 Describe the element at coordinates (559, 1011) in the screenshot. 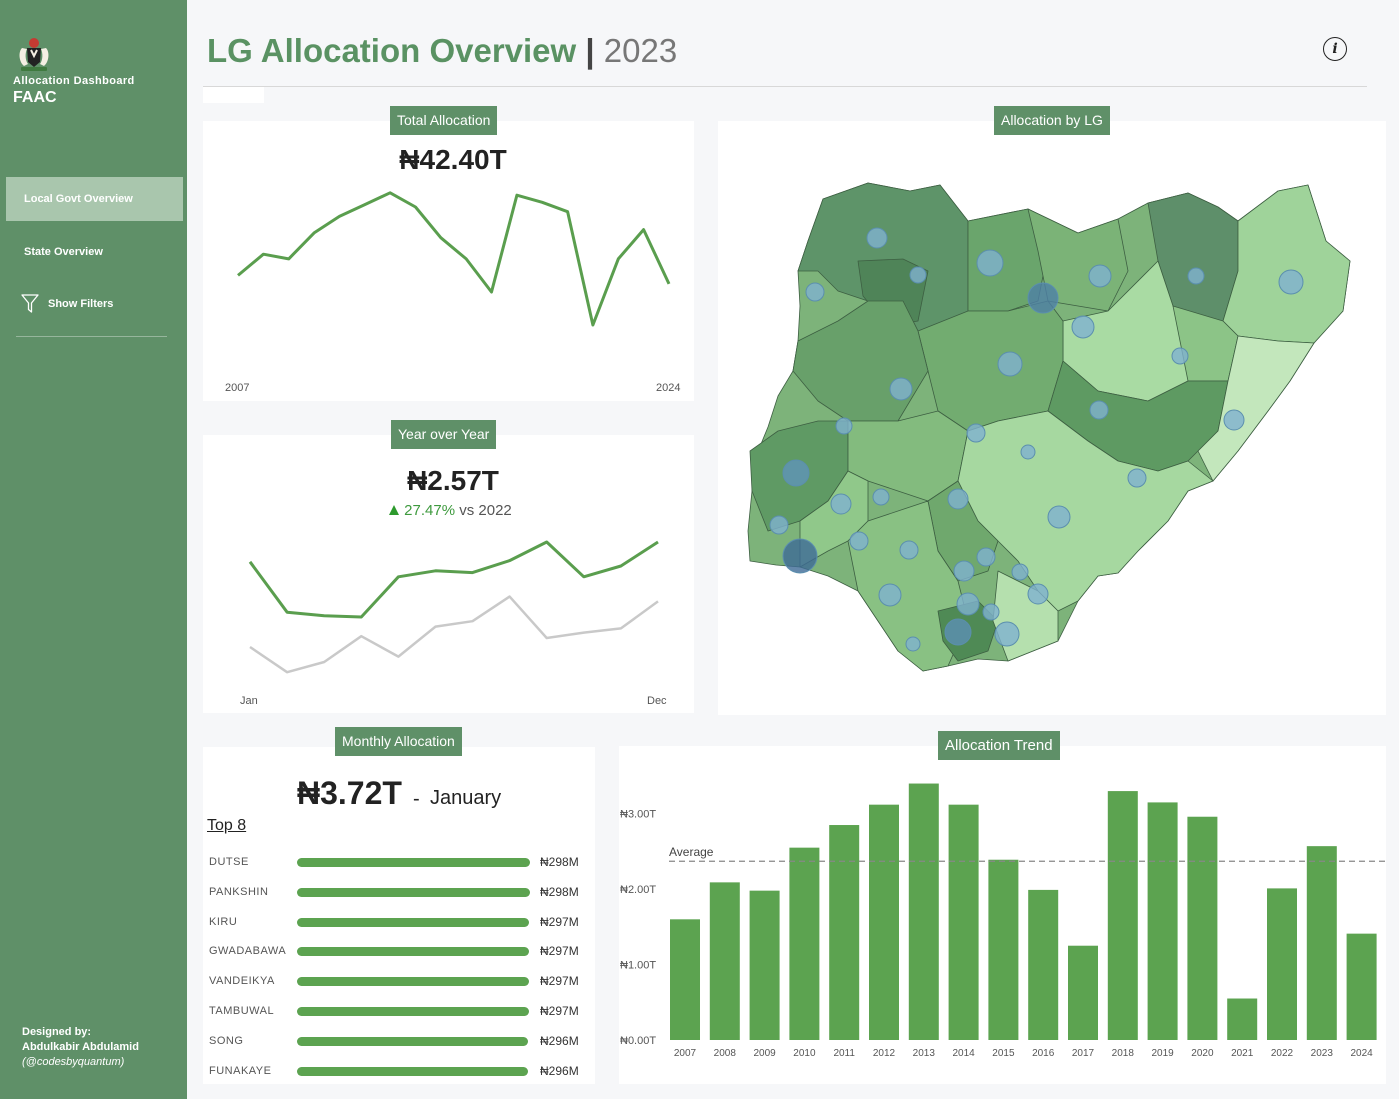

I see `lg-value: ₦297M` at that location.